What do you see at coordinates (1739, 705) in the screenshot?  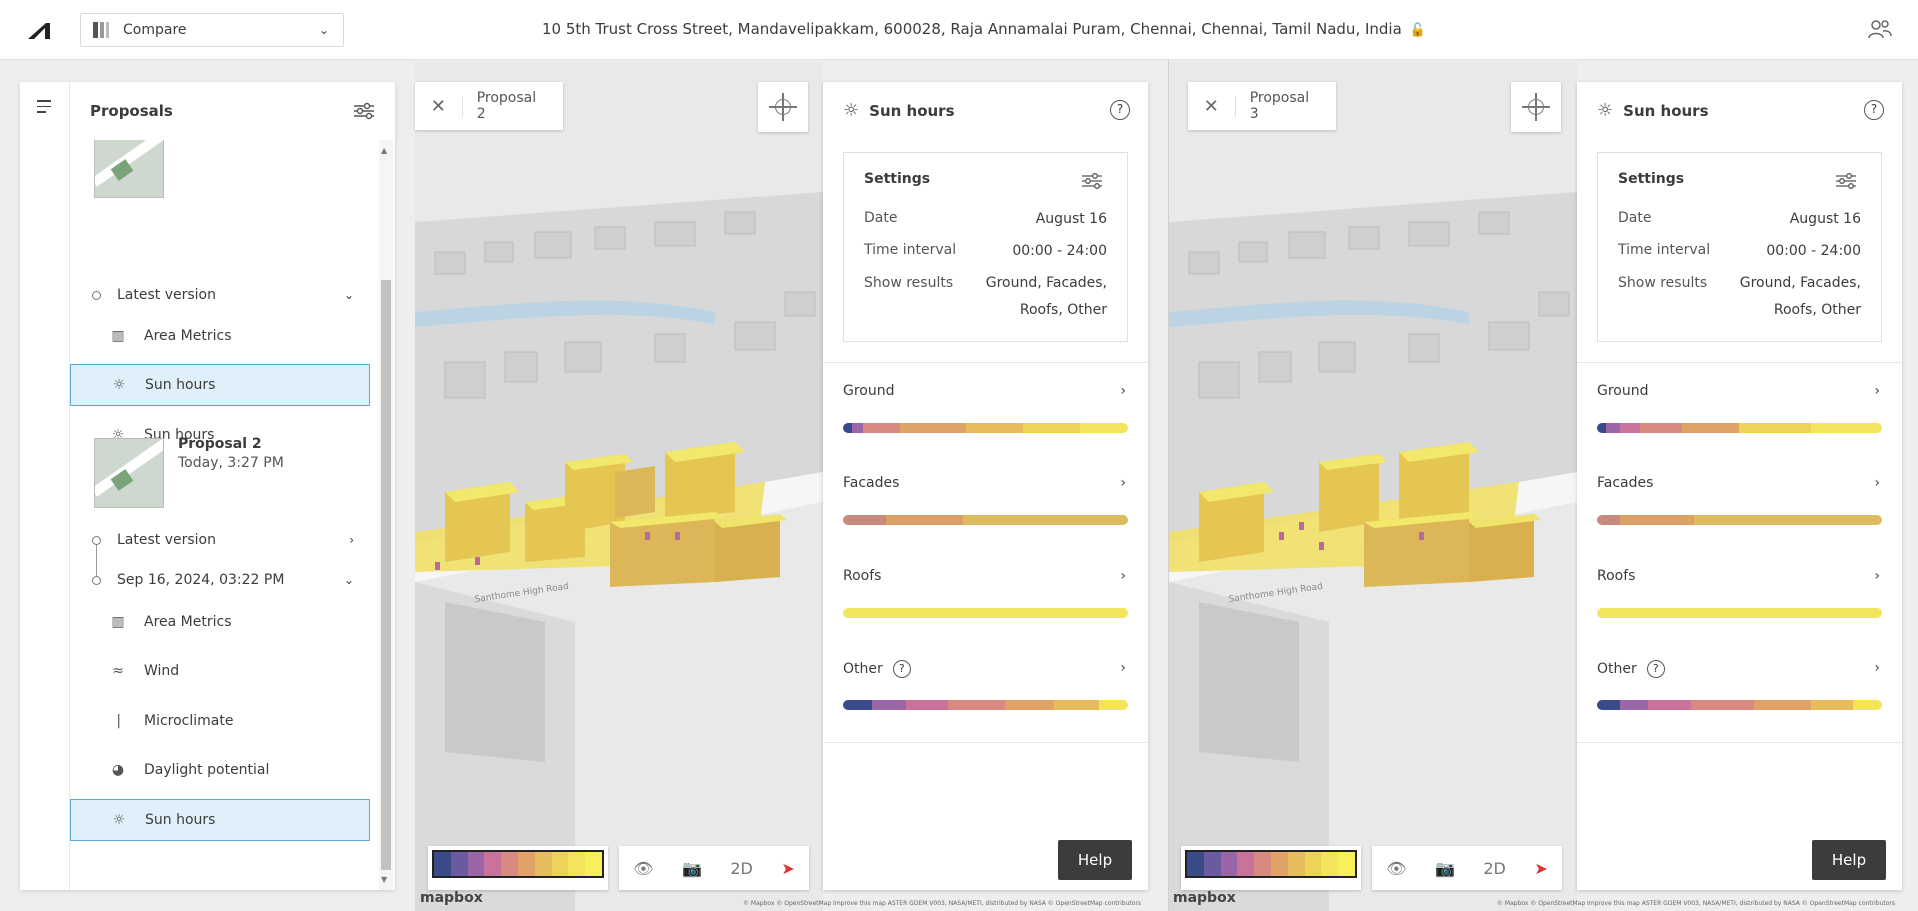 I see `other-histogram-bar` at bounding box center [1739, 705].